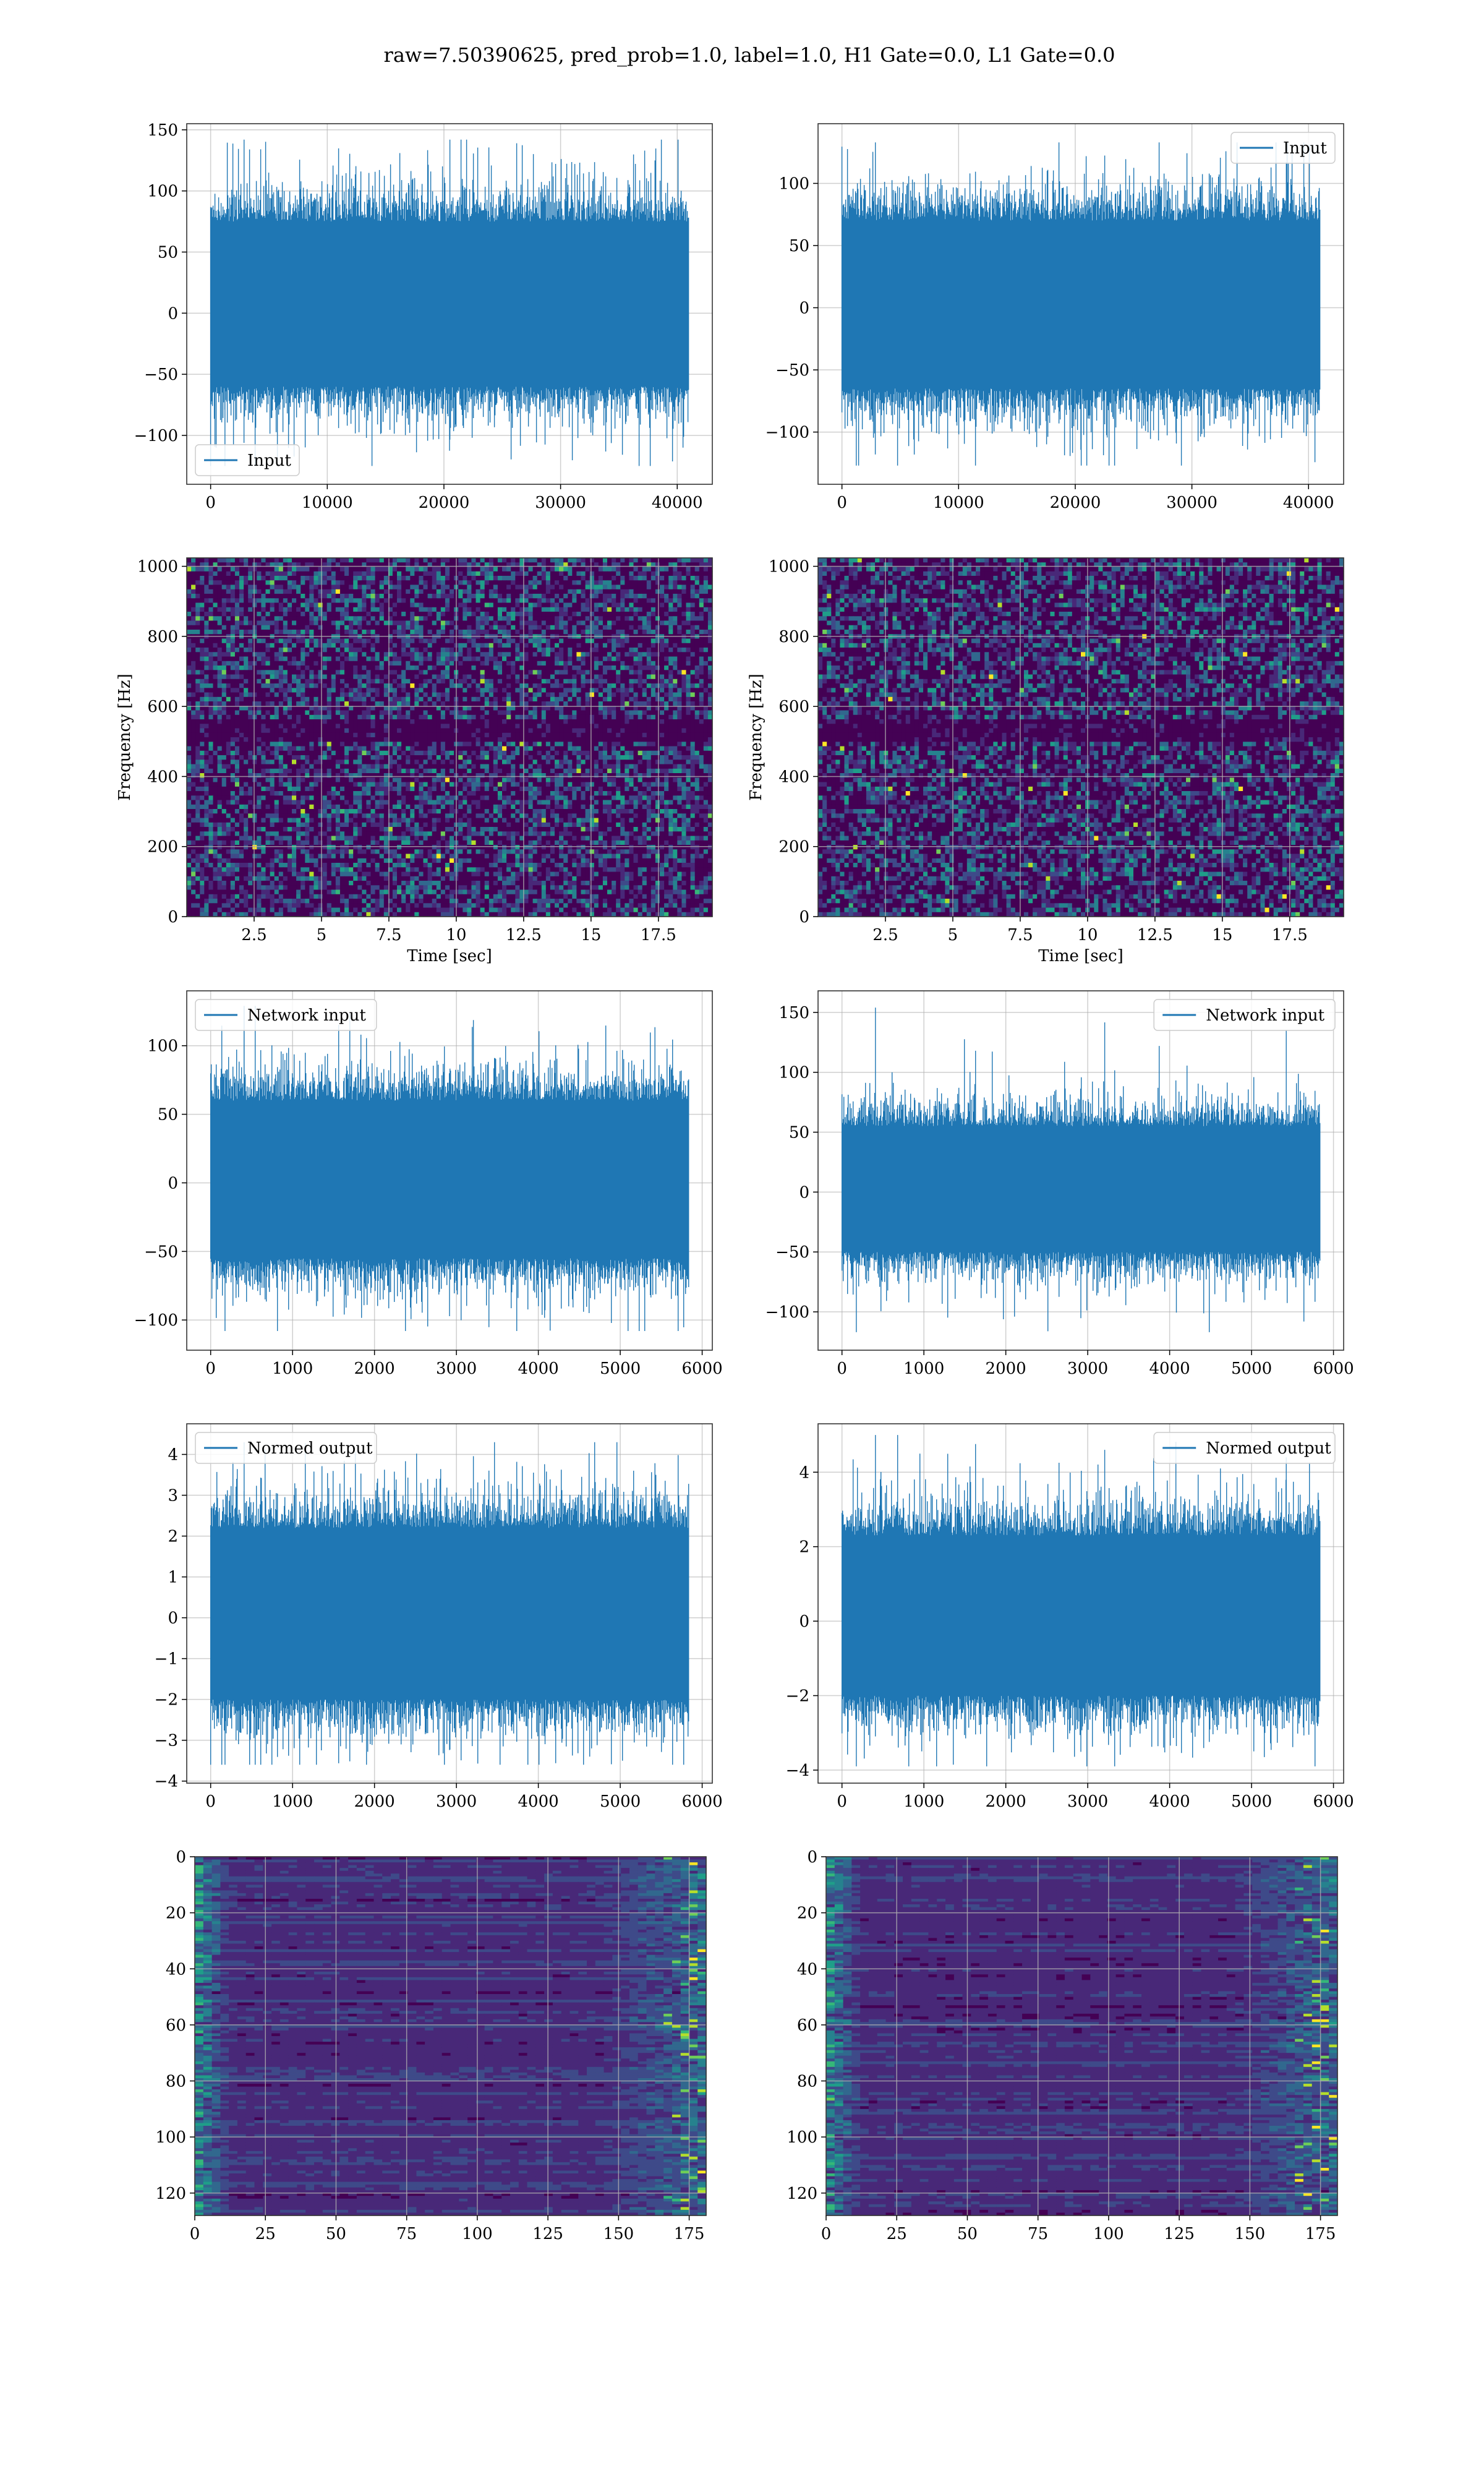  What do you see at coordinates (787, 433) in the screenshot?
I see `y-tick-label: −100` at bounding box center [787, 433].